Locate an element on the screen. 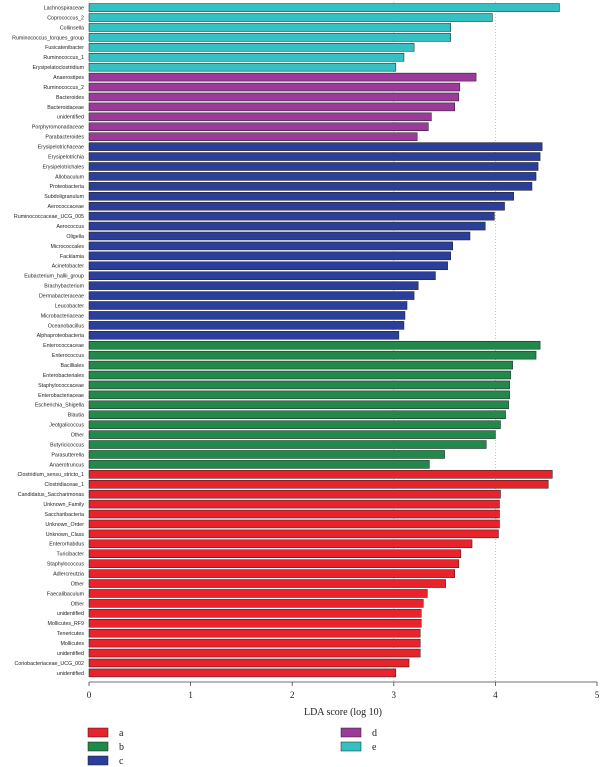  bar-label-47: Clostridium_sensu_stricto_1 is located at coordinates (50, 475).